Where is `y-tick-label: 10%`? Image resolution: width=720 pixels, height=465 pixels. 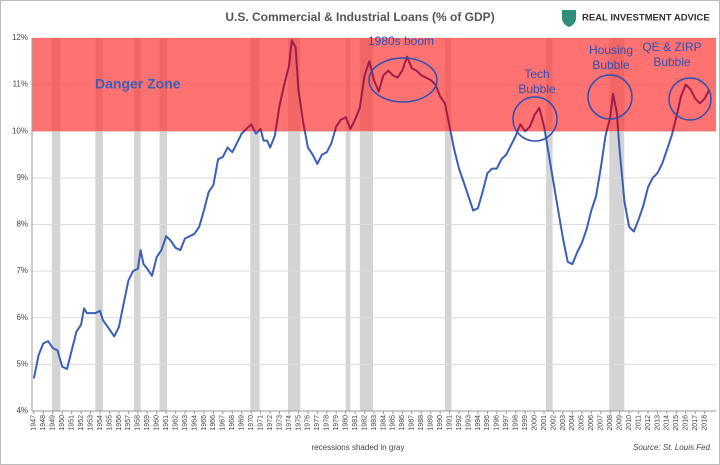
y-tick-label: 10% is located at coordinates (20, 130).